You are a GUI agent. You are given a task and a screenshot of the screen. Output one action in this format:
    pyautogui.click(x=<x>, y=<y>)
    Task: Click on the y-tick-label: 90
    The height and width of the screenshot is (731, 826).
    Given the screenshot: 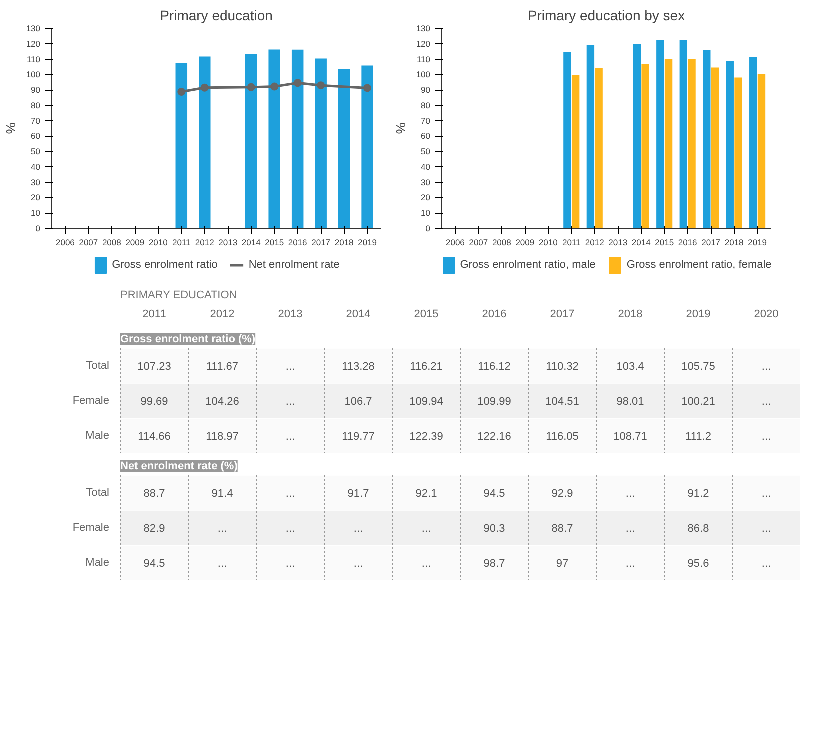 What is the action you would take?
    pyautogui.click(x=426, y=90)
    